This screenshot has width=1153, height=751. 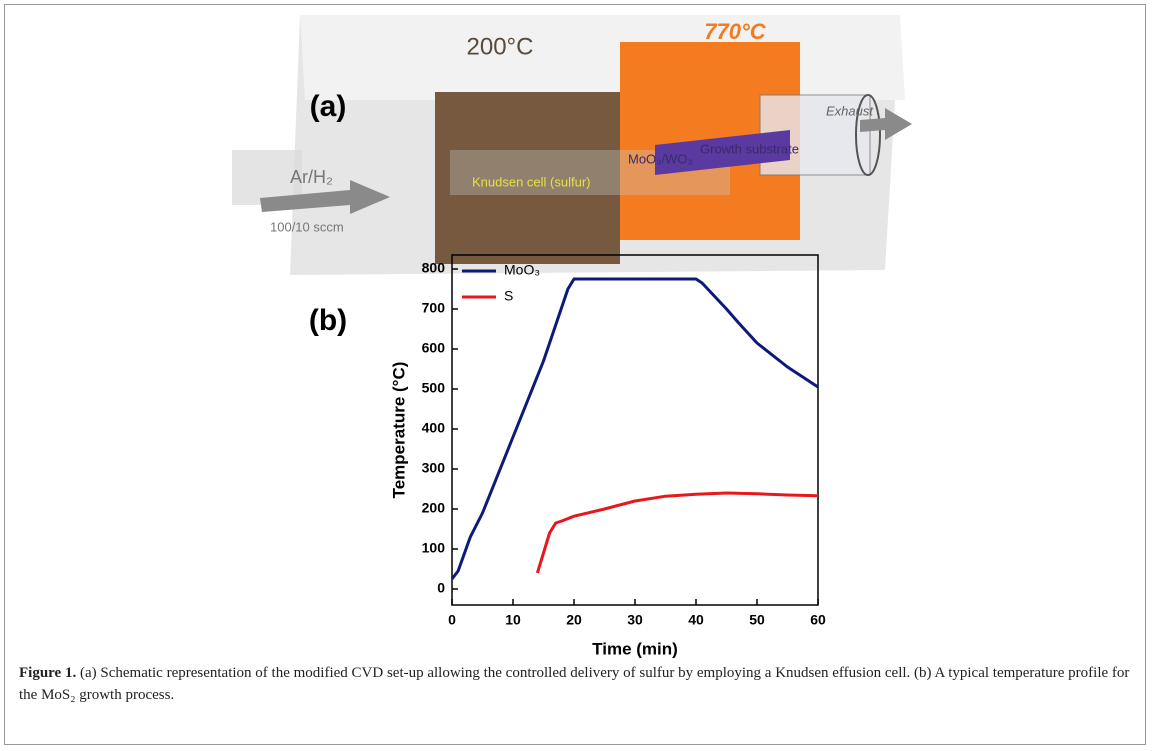 I want to click on flow-label: 100/10 sccm, so click(x=307, y=226).